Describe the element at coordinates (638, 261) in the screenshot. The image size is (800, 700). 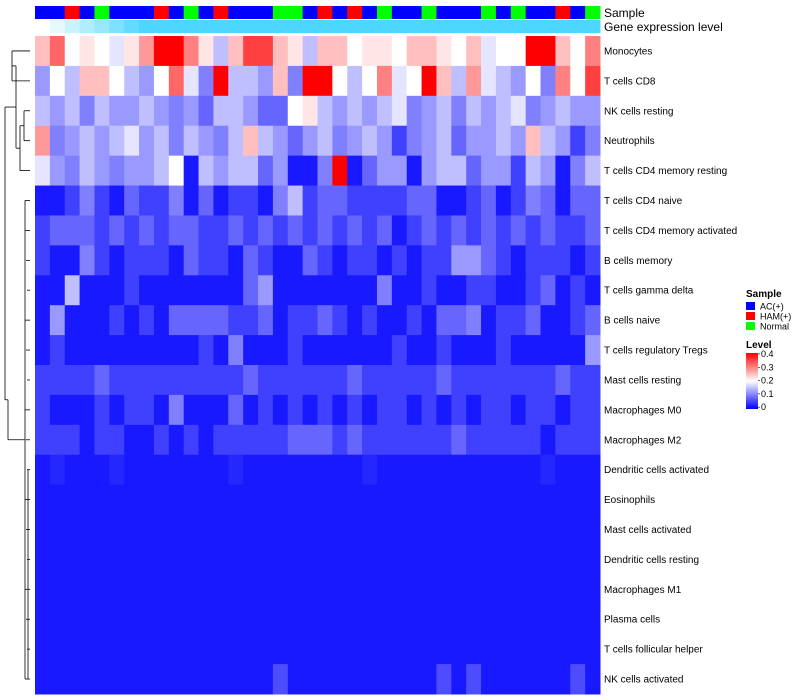
I see `row-label: B cells memory` at that location.